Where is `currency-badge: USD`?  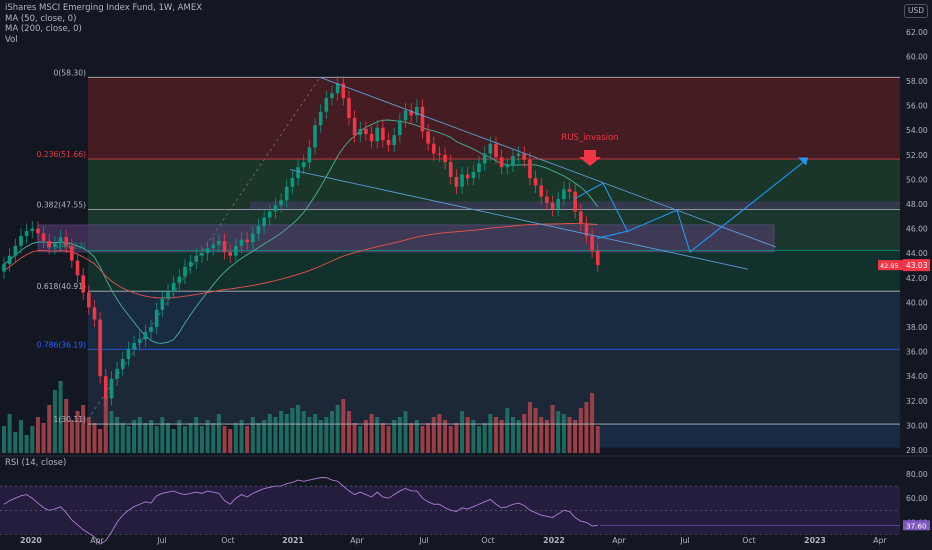 currency-badge: USD is located at coordinates (916, 11).